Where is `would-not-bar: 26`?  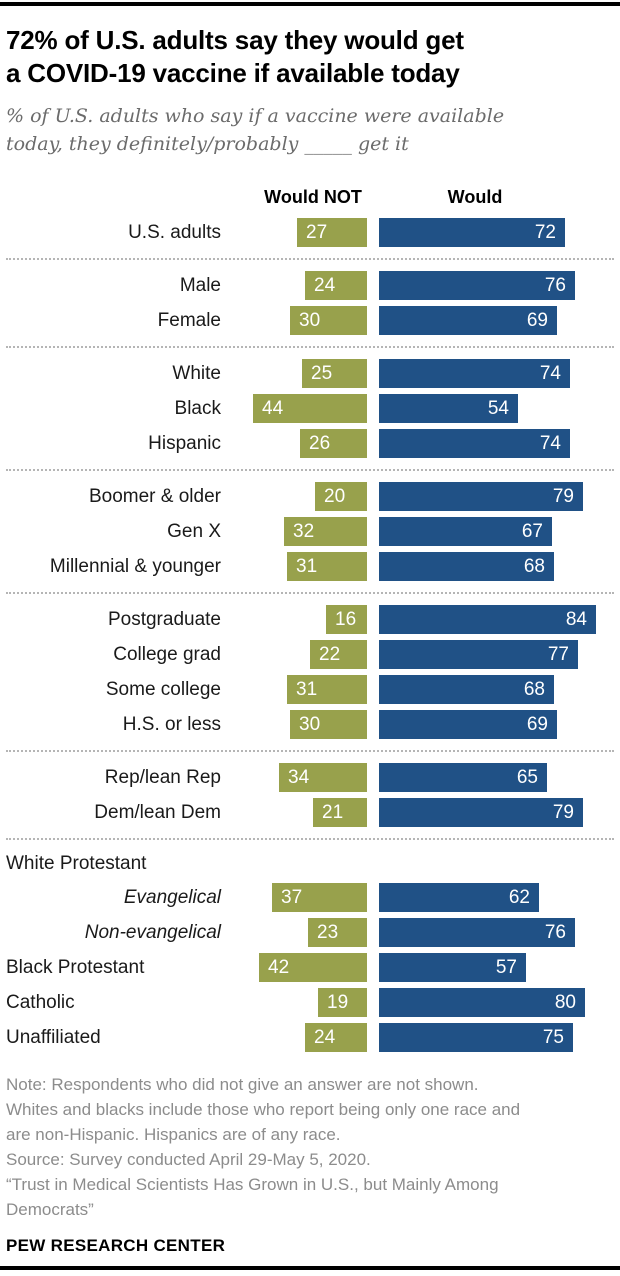 would-not-bar: 26 is located at coordinates (333, 443).